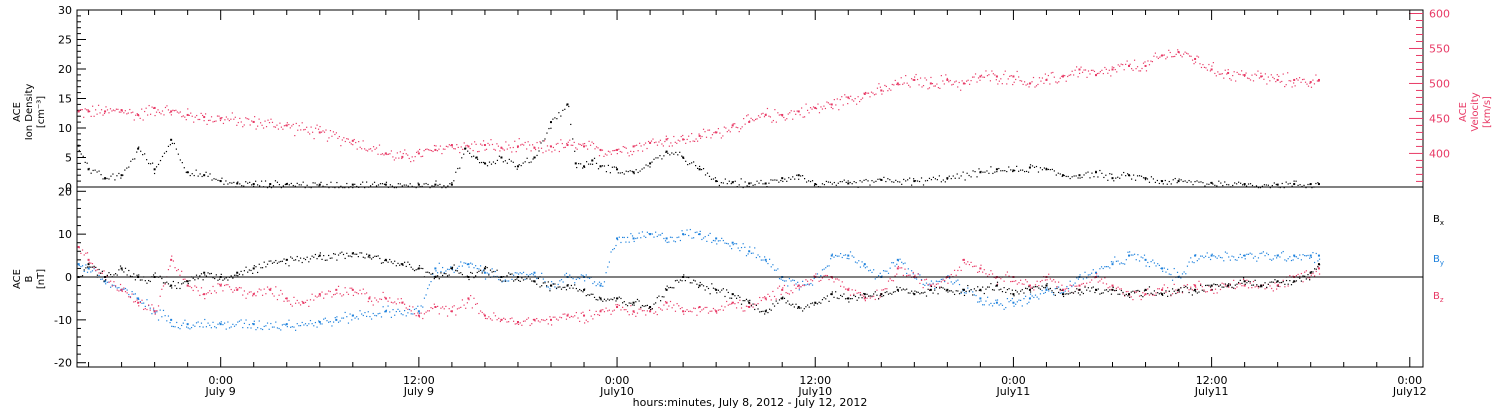 The width and height of the screenshot is (1500, 410). What do you see at coordinates (1487, 112) in the screenshot?
I see `velocity-ylabel-line3: [km/s]` at bounding box center [1487, 112].